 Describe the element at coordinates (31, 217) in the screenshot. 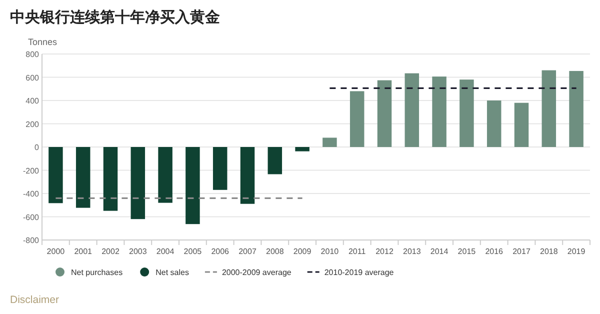

I see `y-tick-label: -600` at that location.